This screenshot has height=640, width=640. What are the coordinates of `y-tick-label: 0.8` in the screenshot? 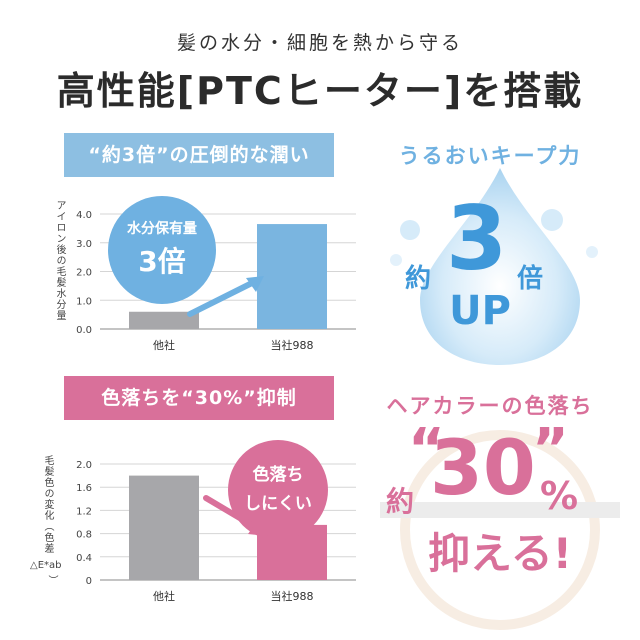 It's located at (84, 535).